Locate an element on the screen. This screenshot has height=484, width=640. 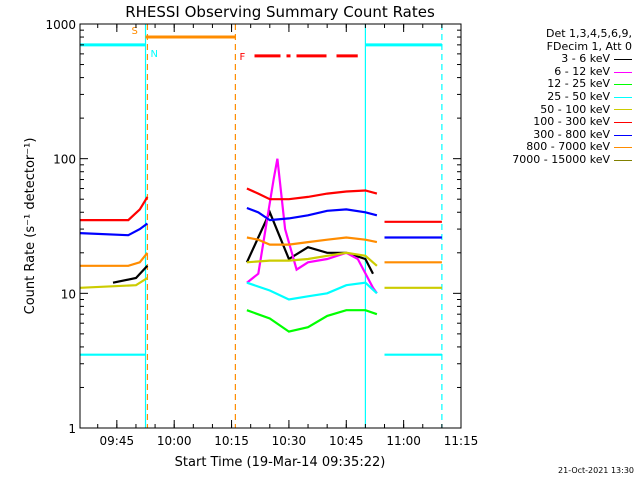
x-tick-label: 09:45 is located at coordinates (117, 441).